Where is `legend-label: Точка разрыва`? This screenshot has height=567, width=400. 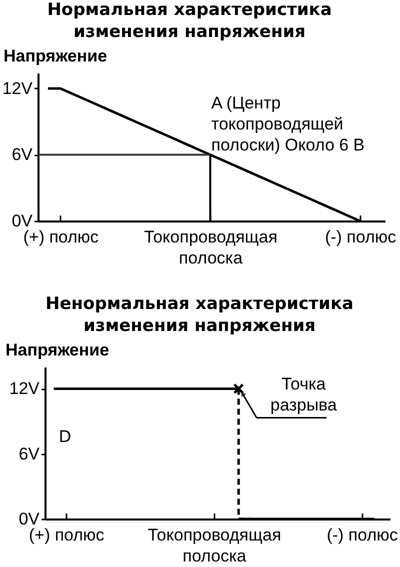 legend-label: Точка разрыва is located at coordinates (304, 394).